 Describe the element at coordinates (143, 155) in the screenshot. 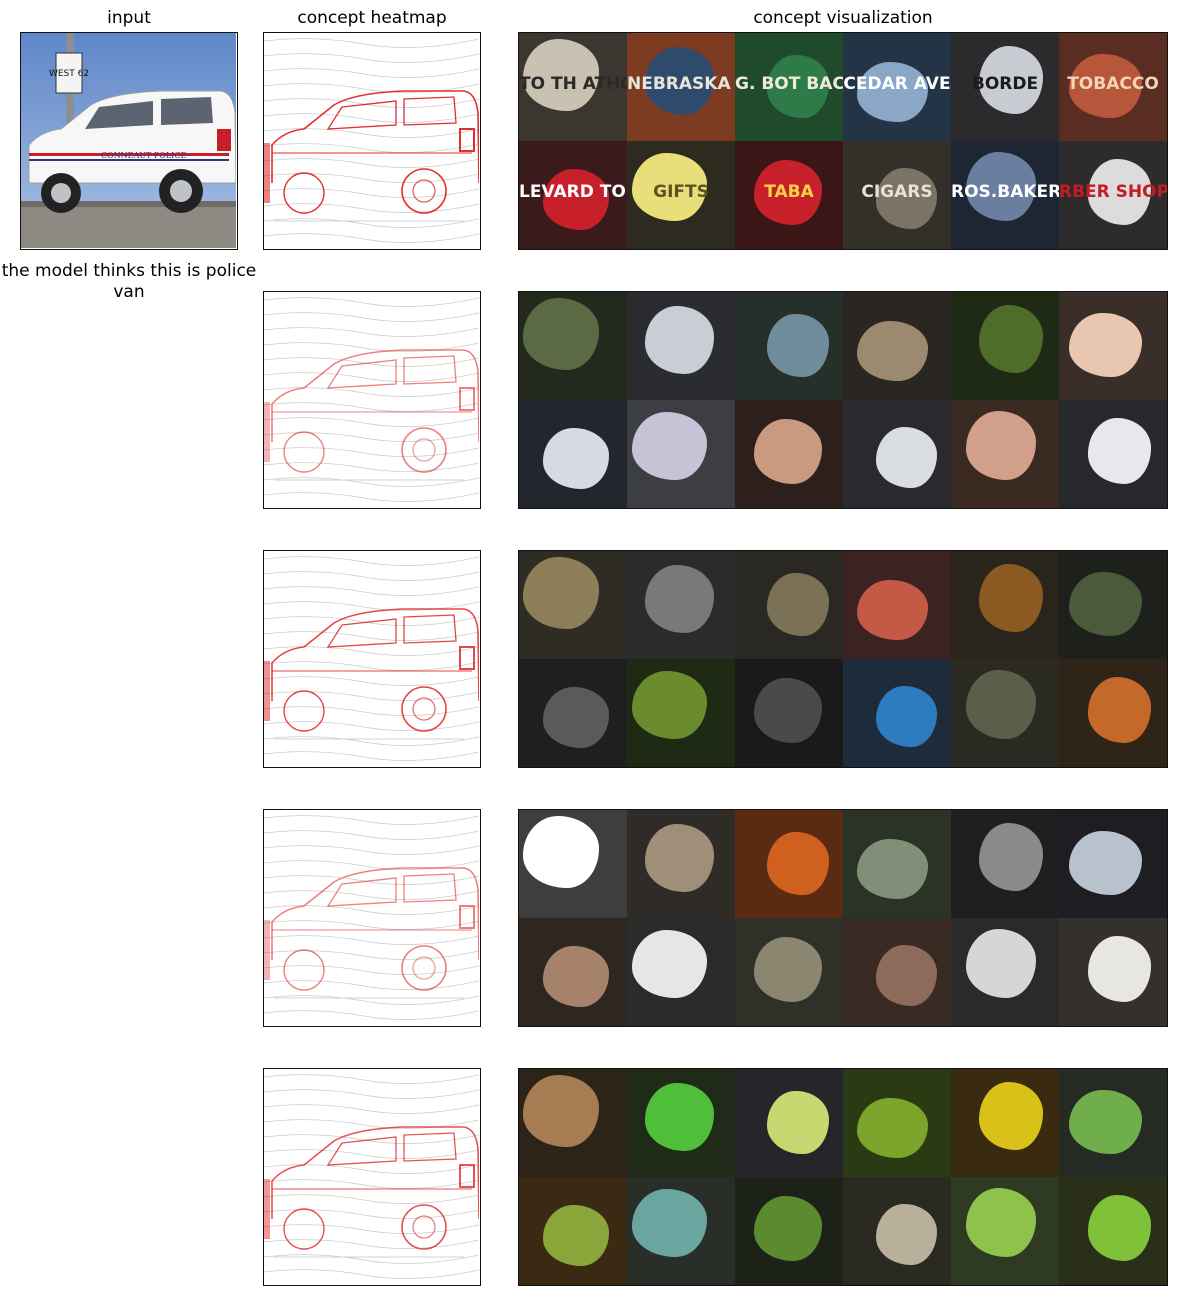

I see `door-text: CONNEAUT POLICE` at that location.